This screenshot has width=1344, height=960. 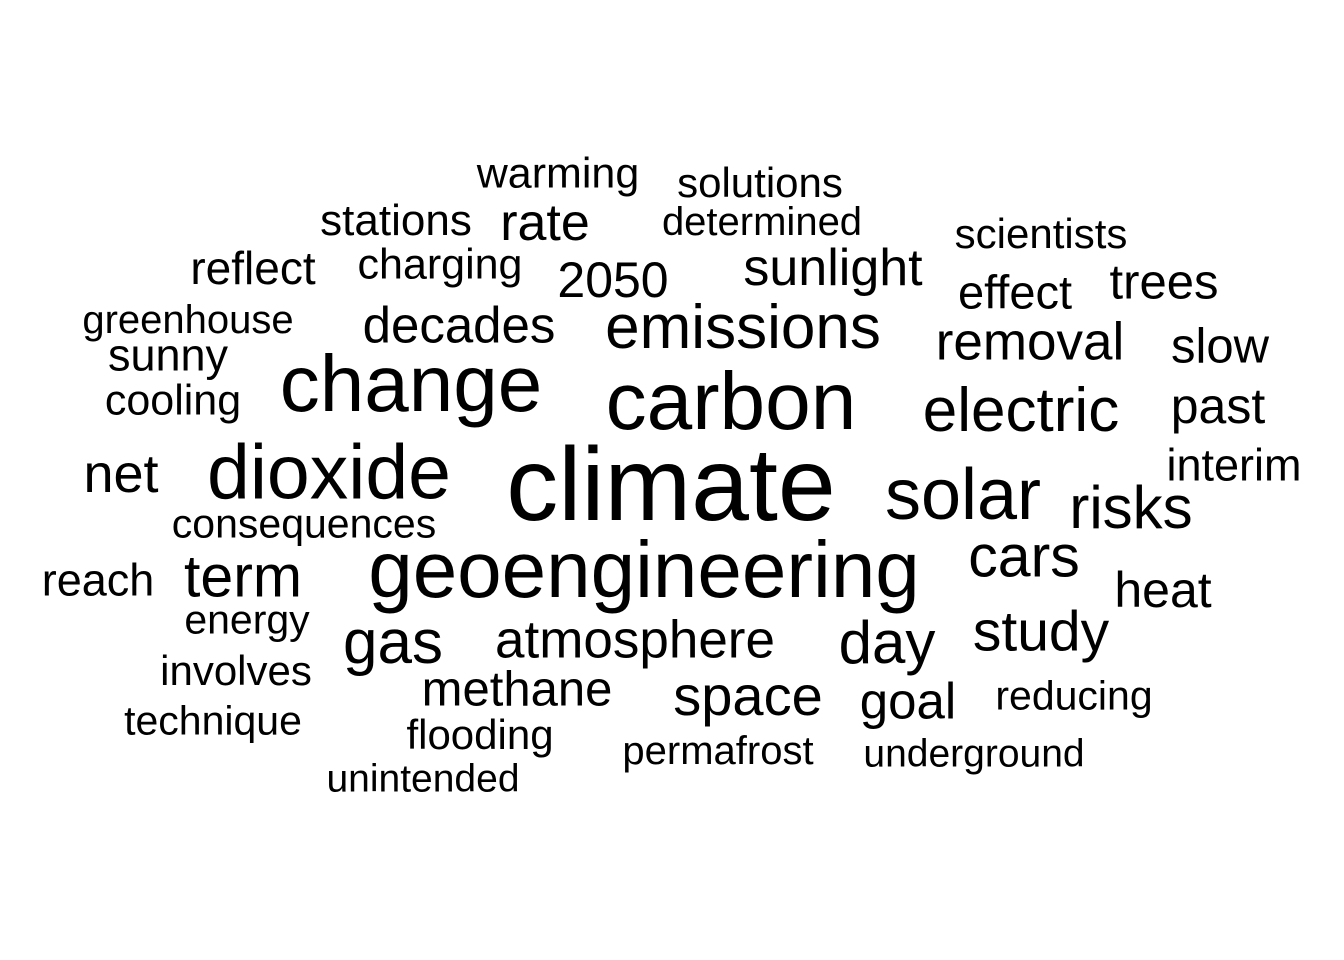 I want to click on word-goal: goal, so click(x=908, y=701).